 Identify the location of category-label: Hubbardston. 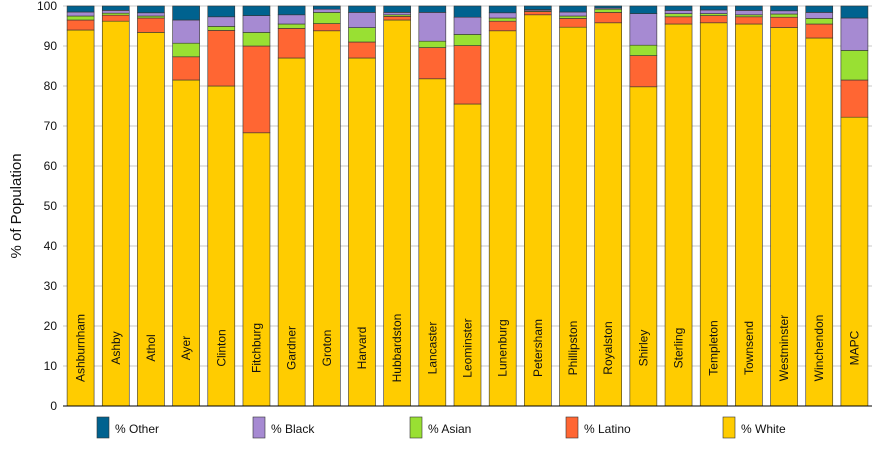
(397, 348).